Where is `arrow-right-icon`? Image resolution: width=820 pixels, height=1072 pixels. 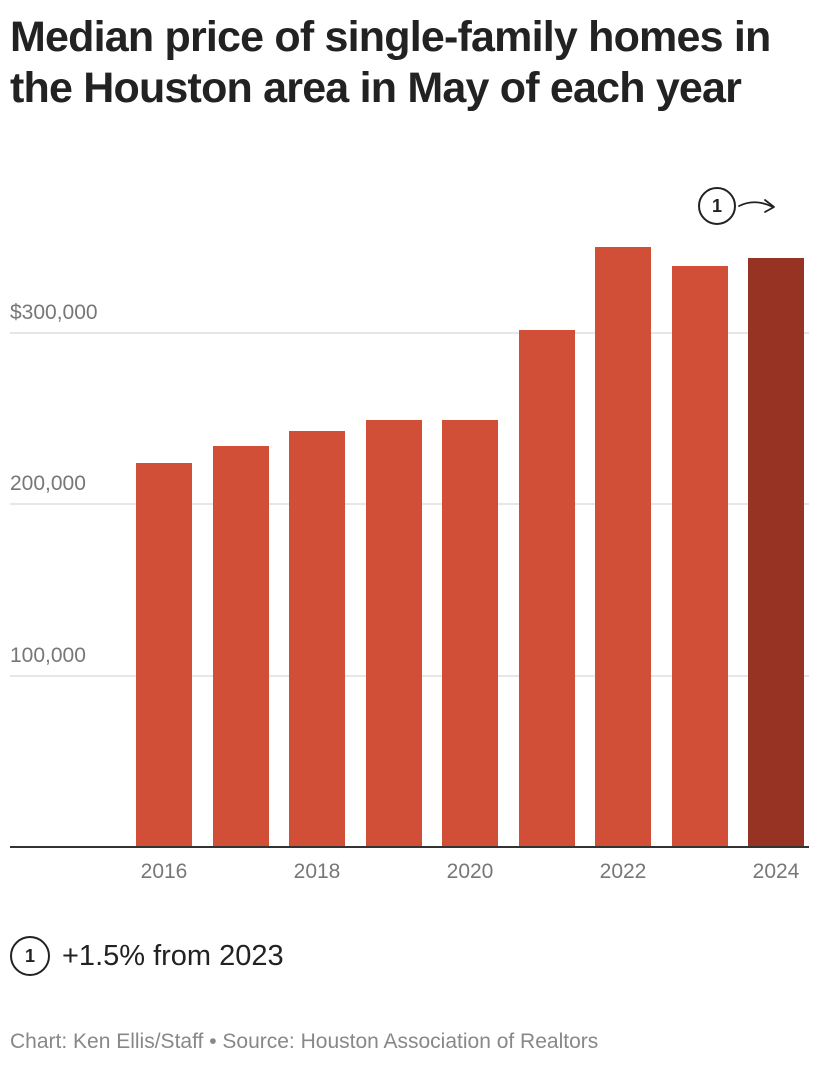
arrow-right-icon is located at coordinates (756, 206).